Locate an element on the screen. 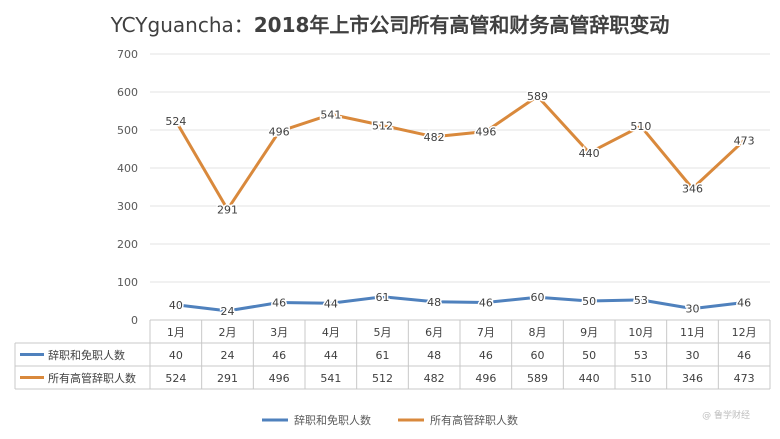 Image resolution: width=780 pixels, height=439 pixels. table-cell: 589 is located at coordinates (537, 378).